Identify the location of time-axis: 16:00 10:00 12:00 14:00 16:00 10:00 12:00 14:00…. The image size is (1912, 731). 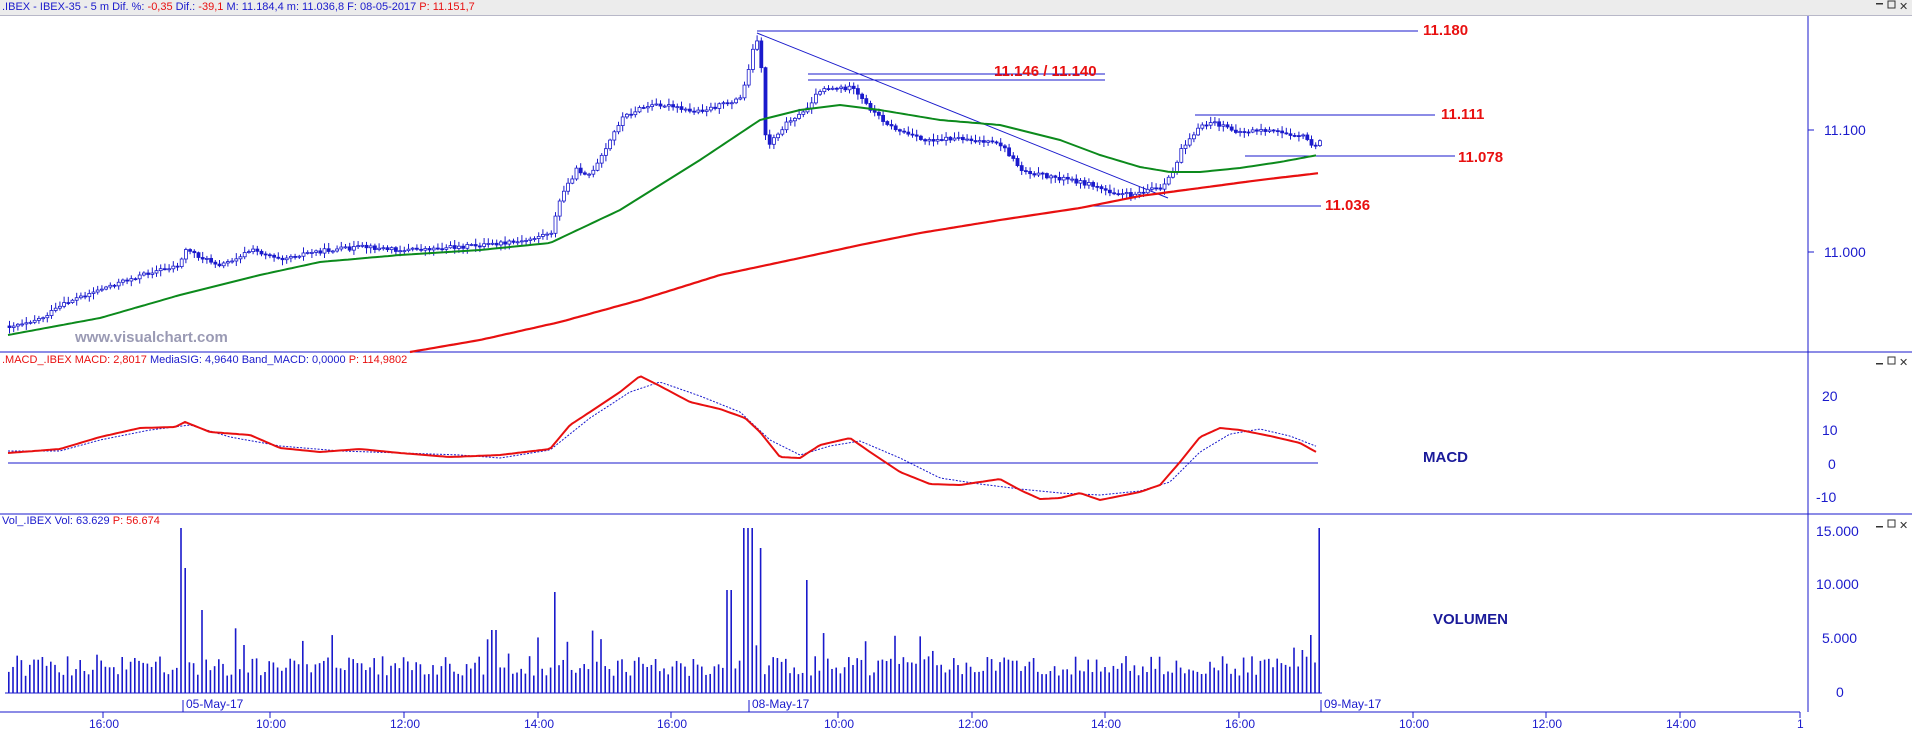
(902, 714).